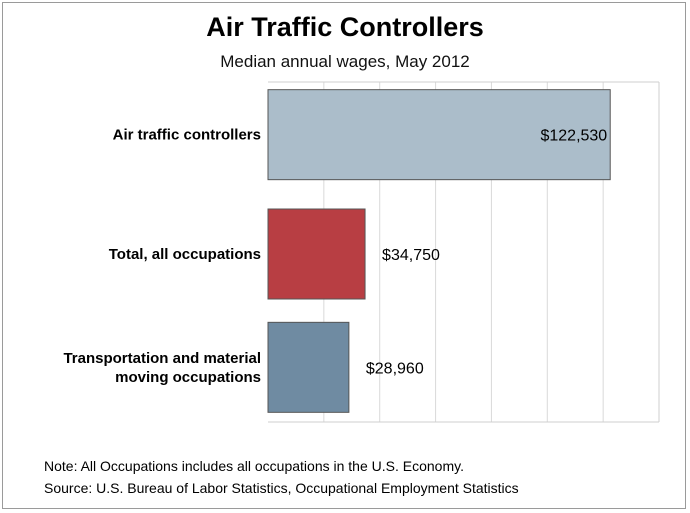 Image resolution: width=690 pixels, height=513 pixels. I want to click on chart-subtitle: Median annual wages, May 2012, so click(345, 61).